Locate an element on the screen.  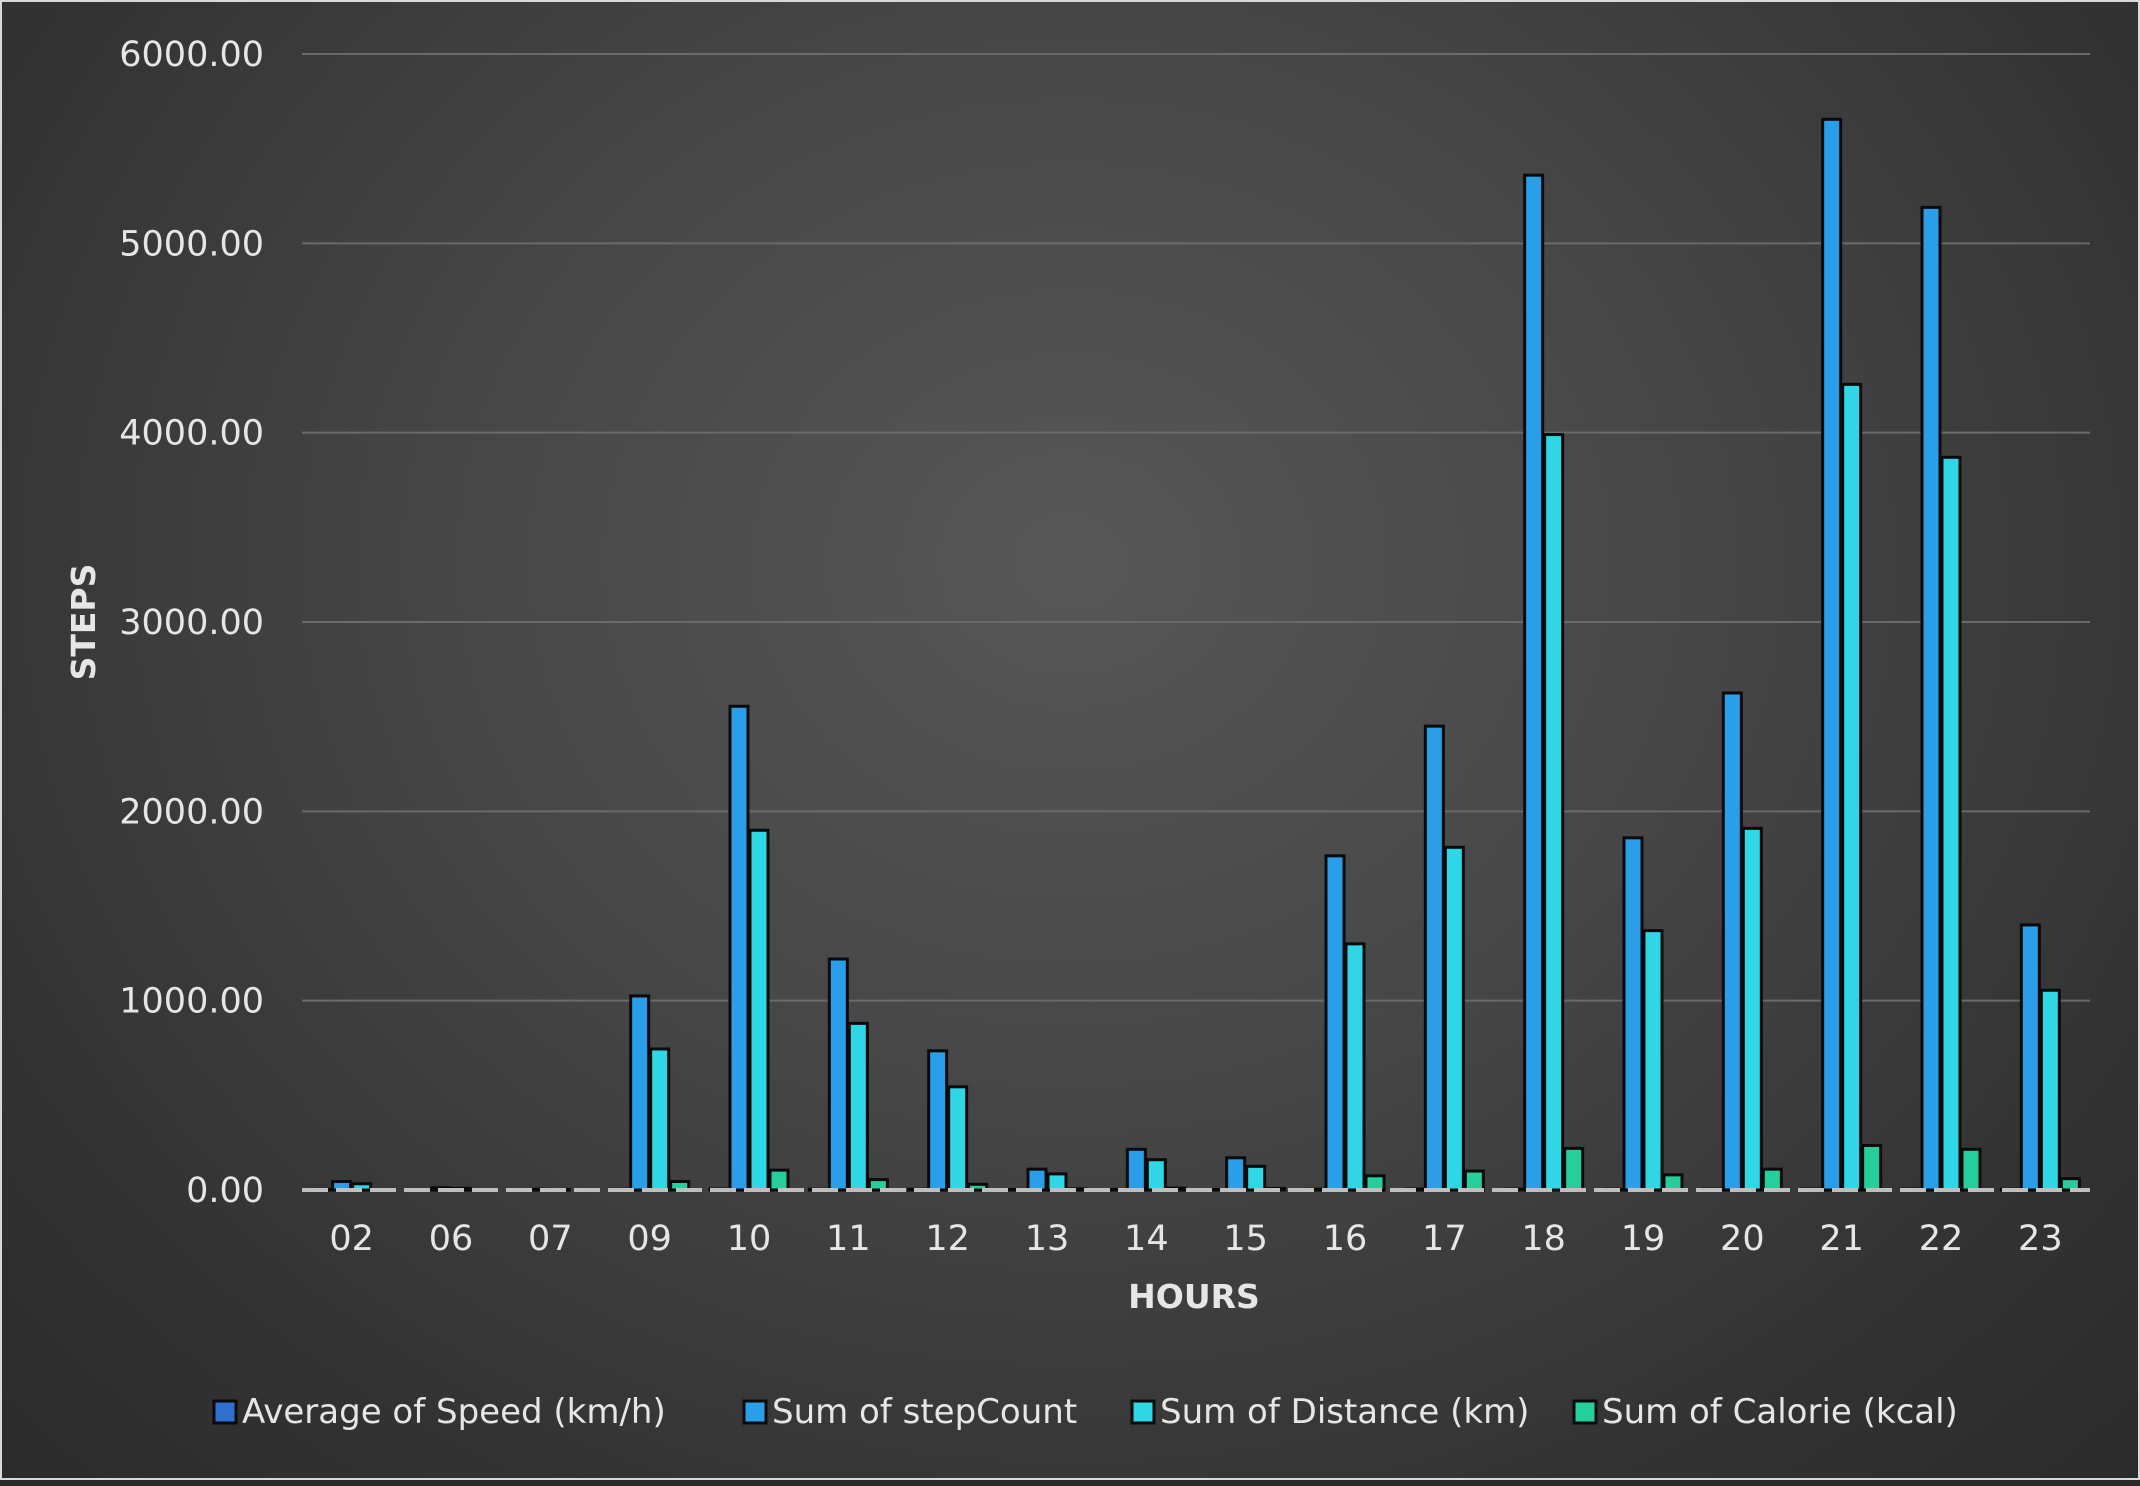
x-tick-label: 10 is located at coordinates (749, 1239).